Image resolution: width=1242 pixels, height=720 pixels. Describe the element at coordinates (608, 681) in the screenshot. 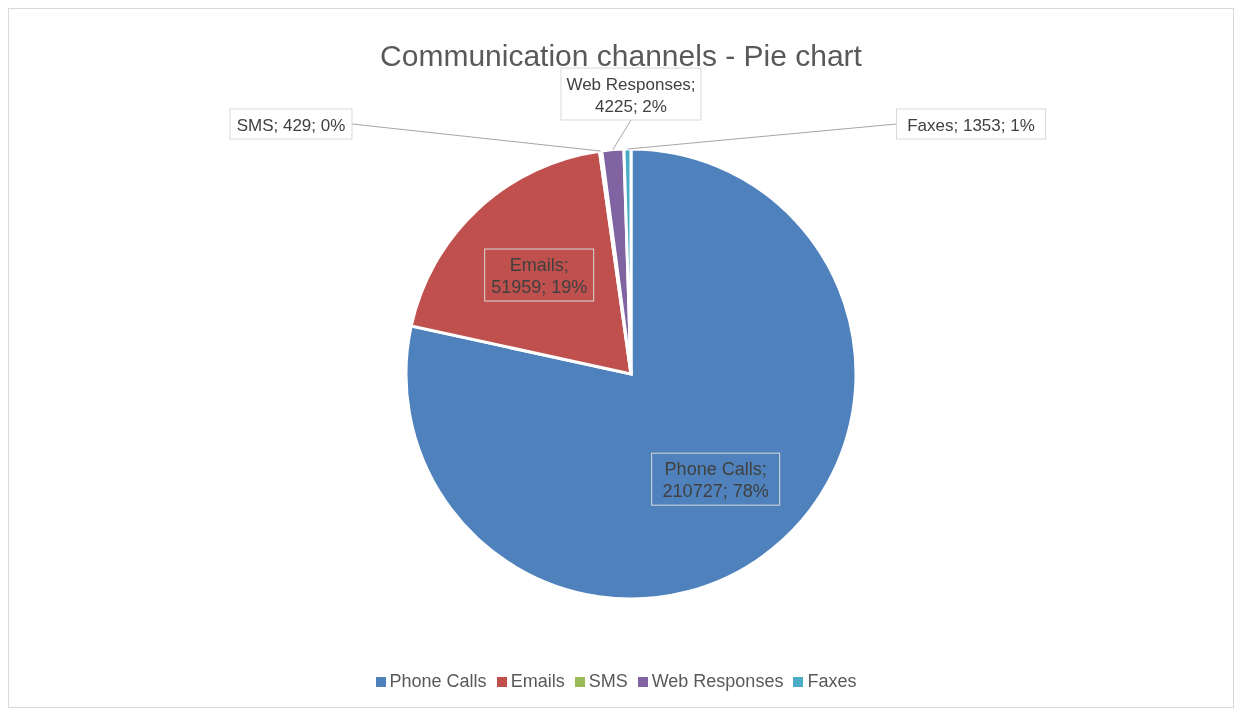

I see `legend-label: SMS` at that location.